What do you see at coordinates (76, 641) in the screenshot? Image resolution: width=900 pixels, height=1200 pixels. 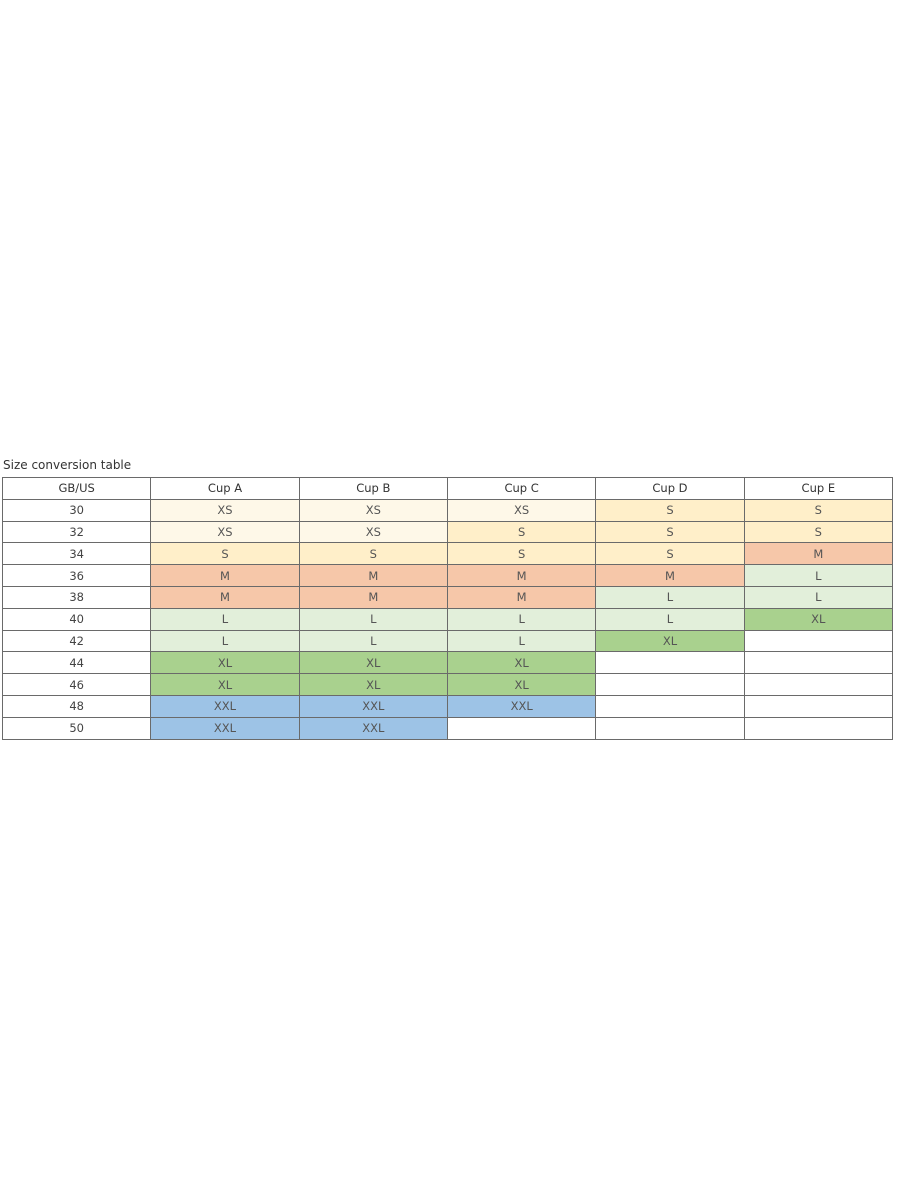 I see `band-cell: 42` at bounding box center [76, 641].